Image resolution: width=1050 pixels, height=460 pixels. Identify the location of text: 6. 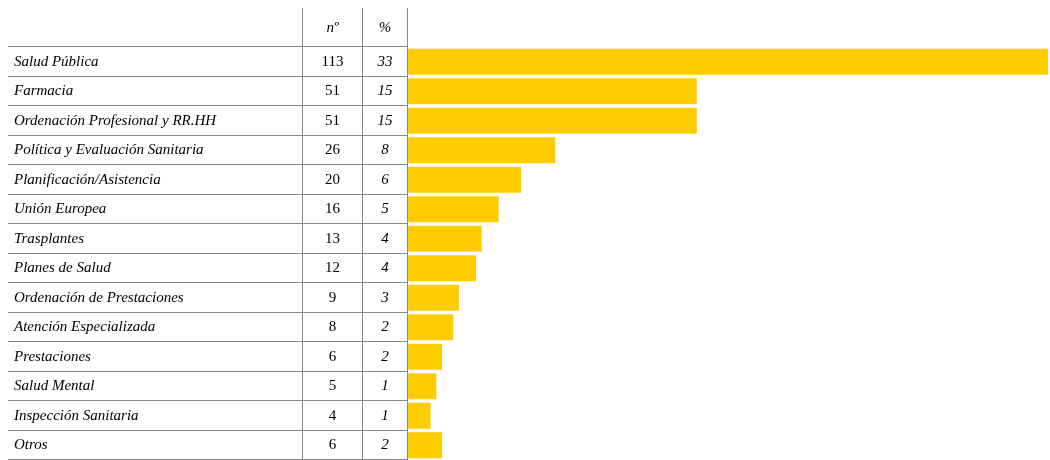
(385, 180).